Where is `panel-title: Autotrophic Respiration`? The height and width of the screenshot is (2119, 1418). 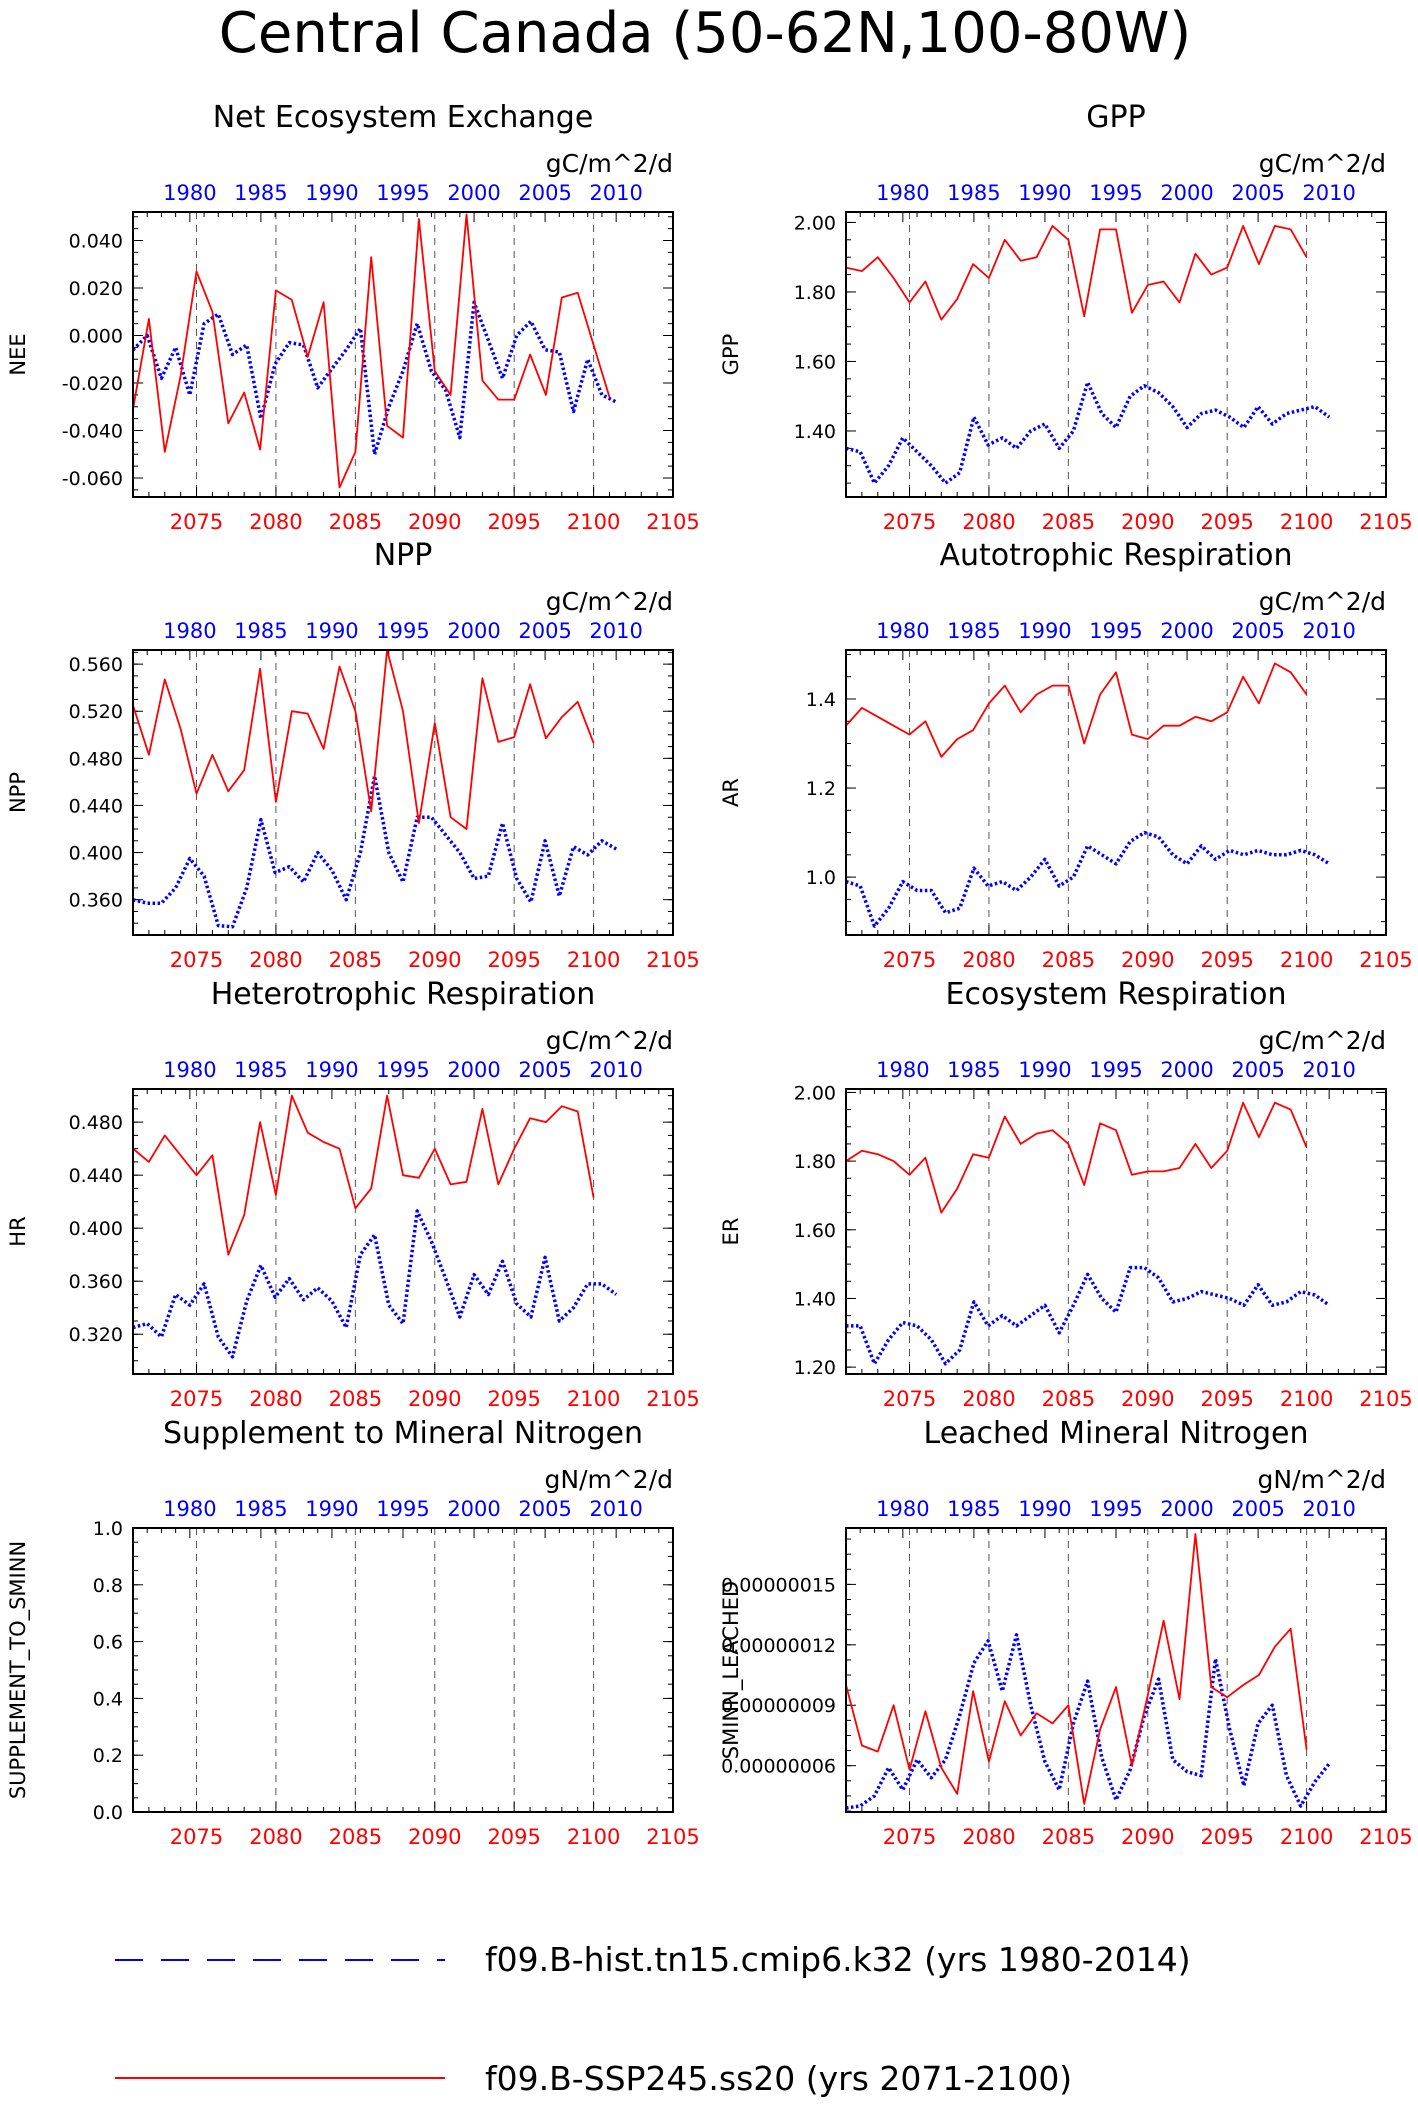 panel-title: Autotrophic Respiration is located at coordinates (1115, 555).